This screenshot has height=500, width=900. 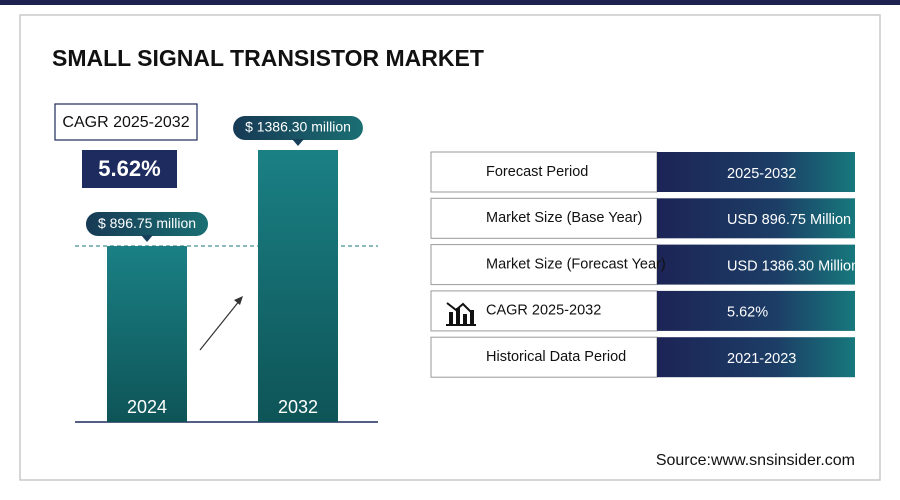 What do you see at coordinates (793, 266) in the screenshot?
I see `row-value: USD 1386.30 Million` at bounding box center [793, 266].